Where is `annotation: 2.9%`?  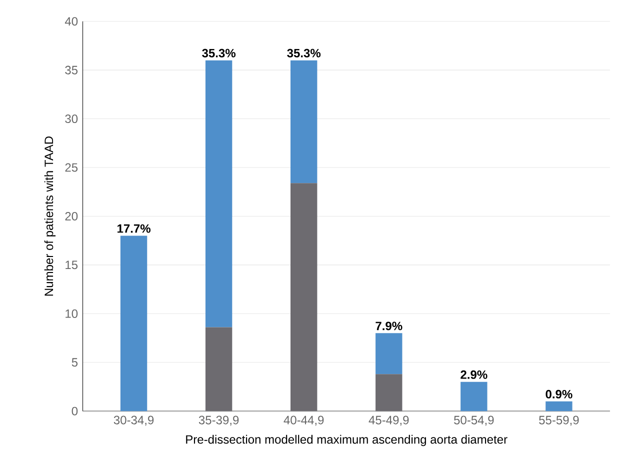 annotation: 2.9% is located at coordinates (474, 374).